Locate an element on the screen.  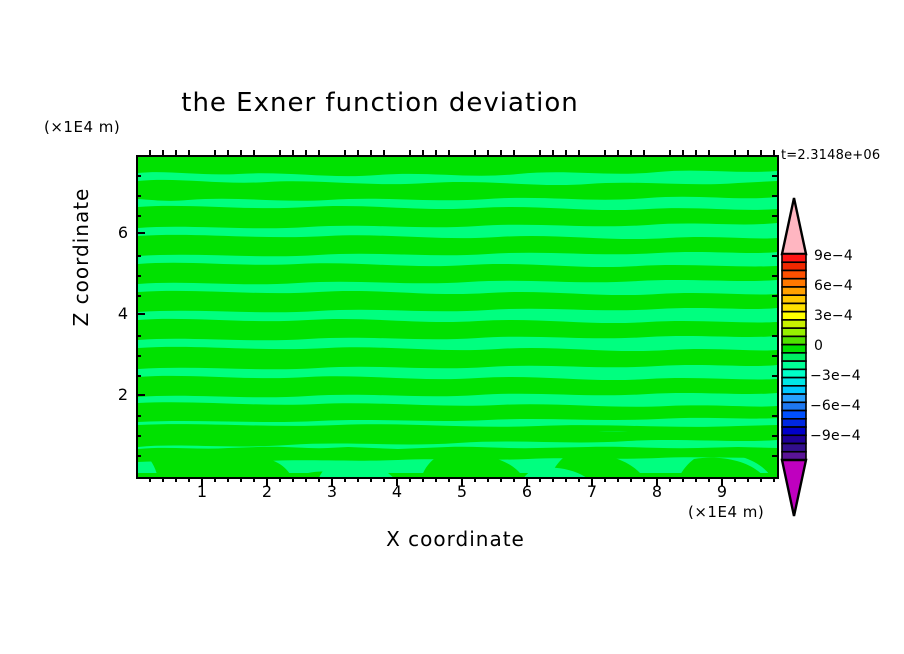
colorbar-label-0: 0 is located at coordinates (819, 346).